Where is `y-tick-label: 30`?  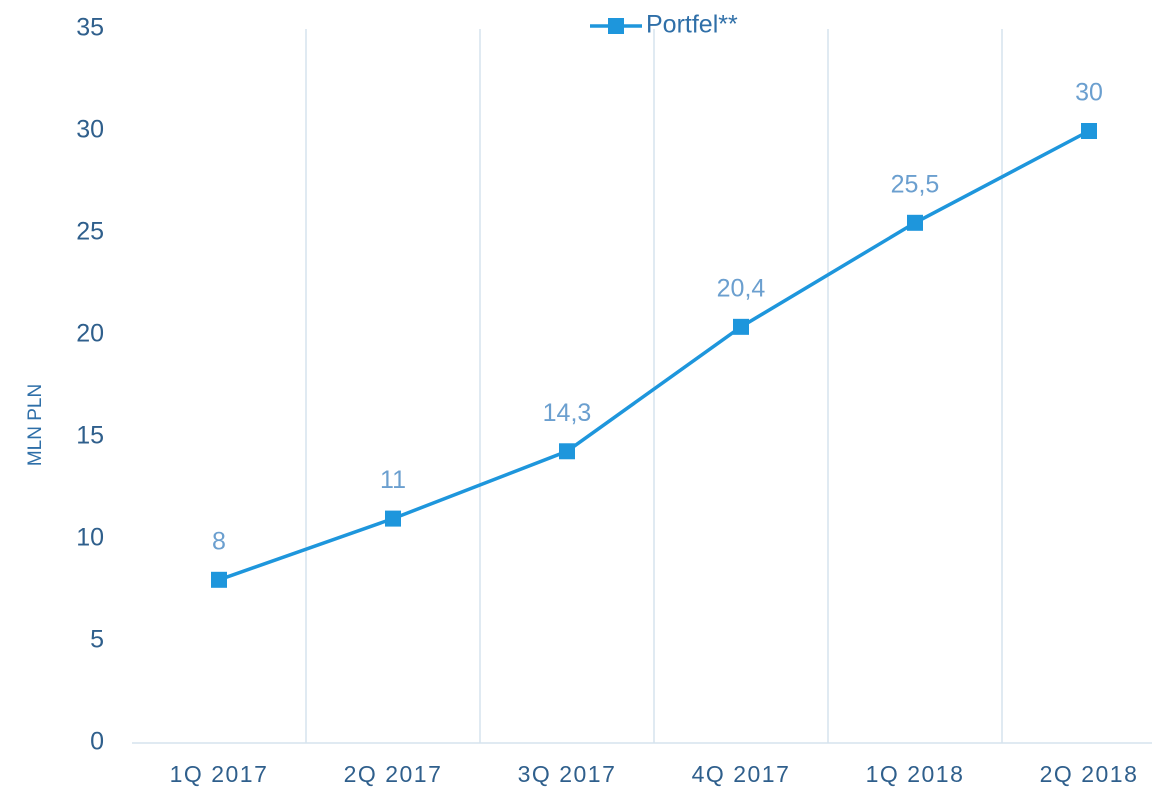
y-tick-label: 30 is located at coordinates (90, 130).